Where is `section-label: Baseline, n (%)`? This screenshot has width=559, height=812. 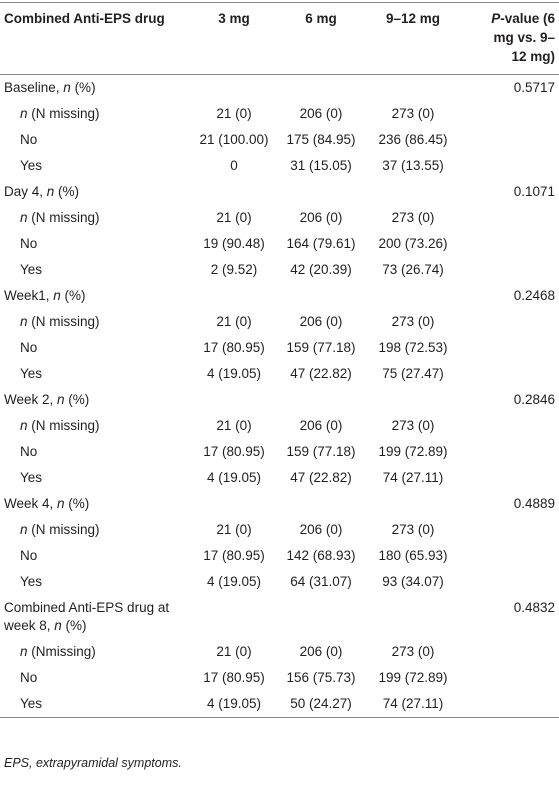 section-label: Baseline, n (%) is located at coordinates (94, 88).